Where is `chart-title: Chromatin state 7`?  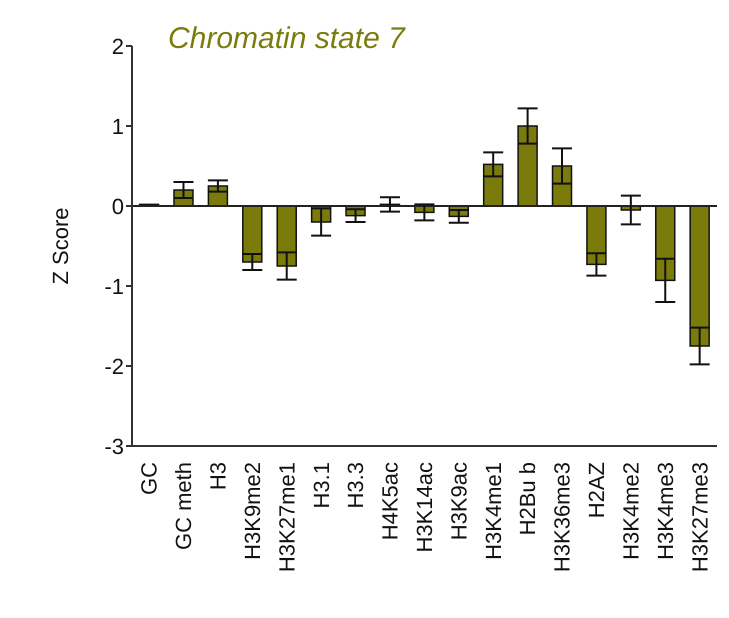
chart-title: Chromatin state 7 is located at coordinates (286, 39).